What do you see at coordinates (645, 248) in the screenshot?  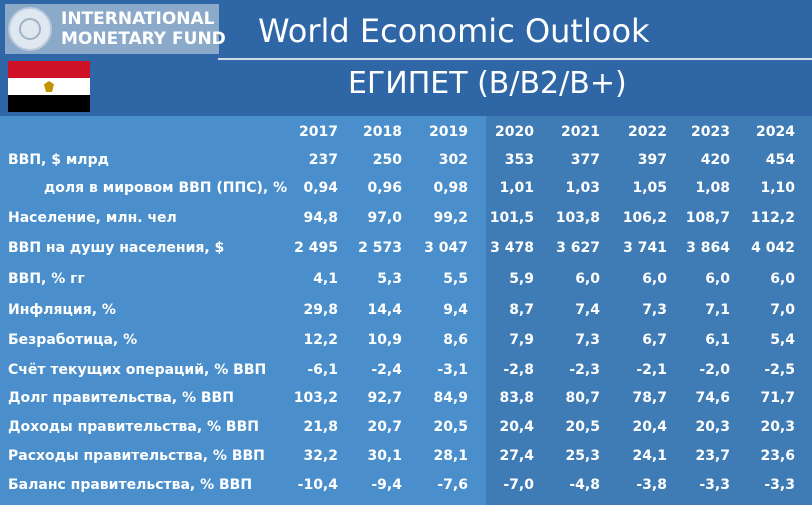 I see `table-cell: 3 741` at bounding box center [645, 248].